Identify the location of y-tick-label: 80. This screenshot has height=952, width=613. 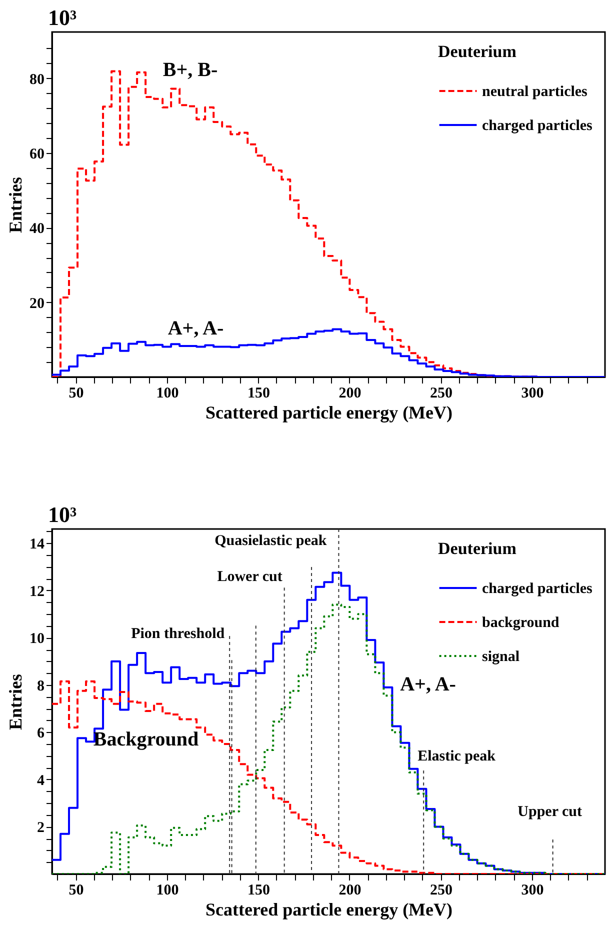
(37, 80).